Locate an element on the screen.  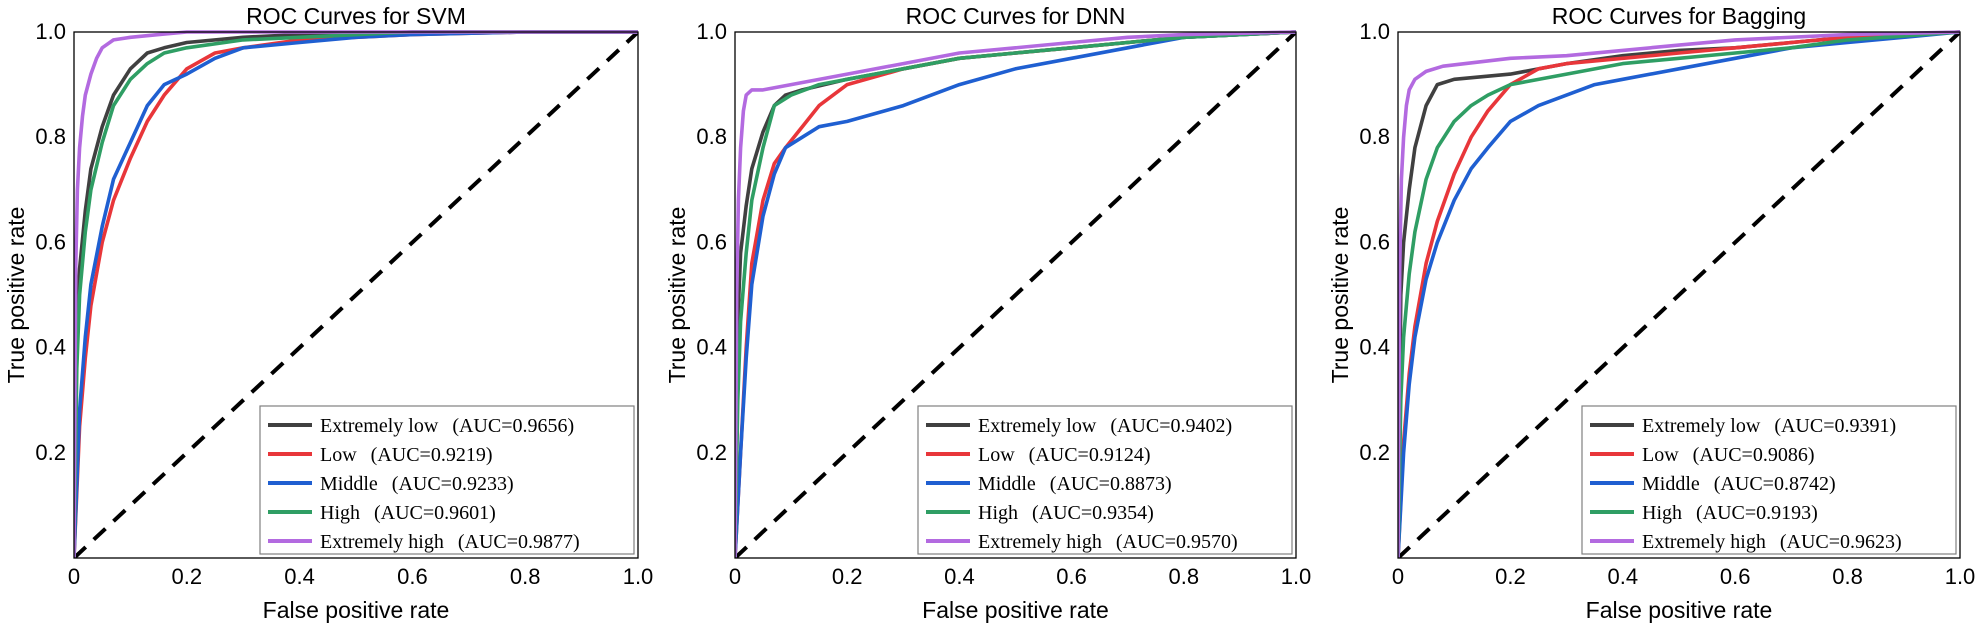
legend-entry-auc: (AUC=0.9219) is located at coordinates (432, 455).